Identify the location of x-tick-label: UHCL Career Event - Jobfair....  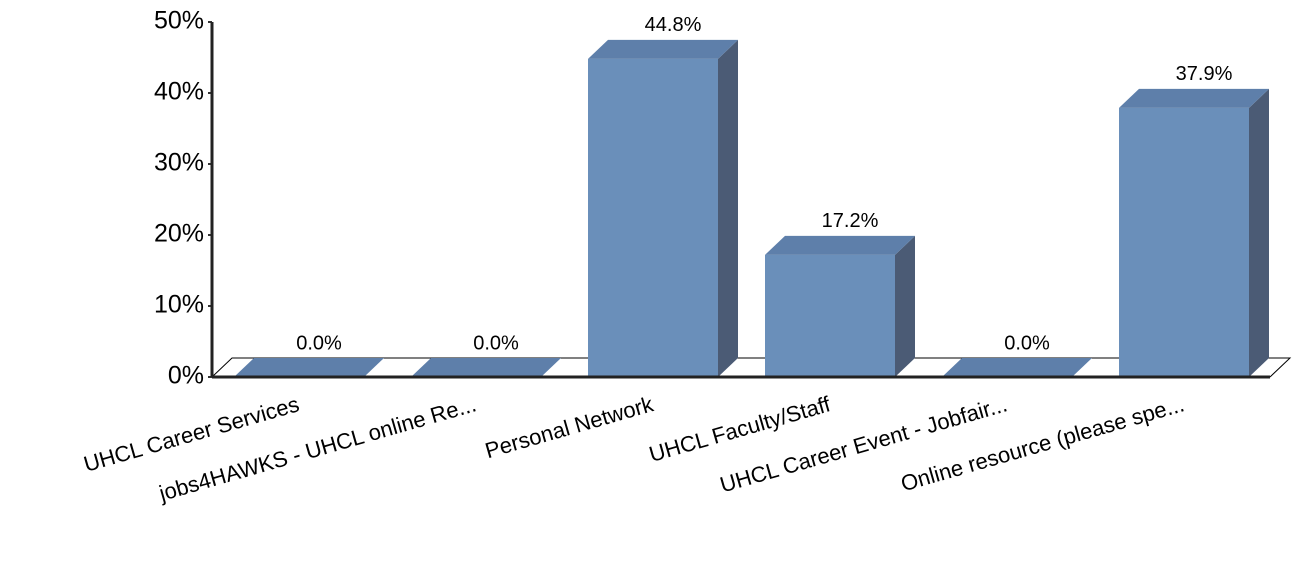
(863, 444).